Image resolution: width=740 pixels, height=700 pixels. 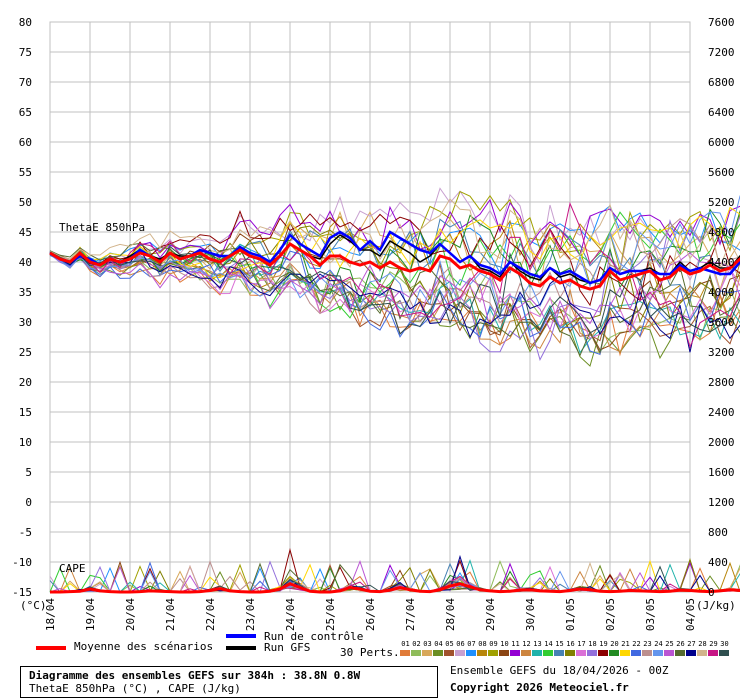 I want to click on pert-number: 02, so click(x=416, y=644).